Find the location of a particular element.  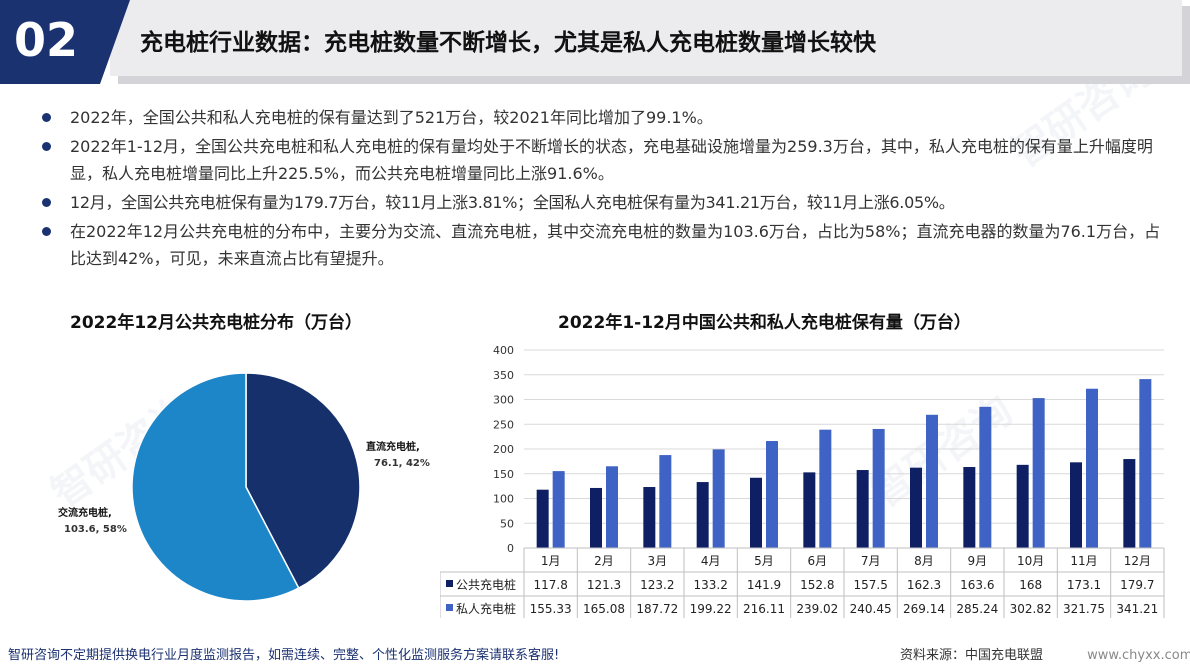

data-table-cell: 269.14 is located at coordinates (924, 609).